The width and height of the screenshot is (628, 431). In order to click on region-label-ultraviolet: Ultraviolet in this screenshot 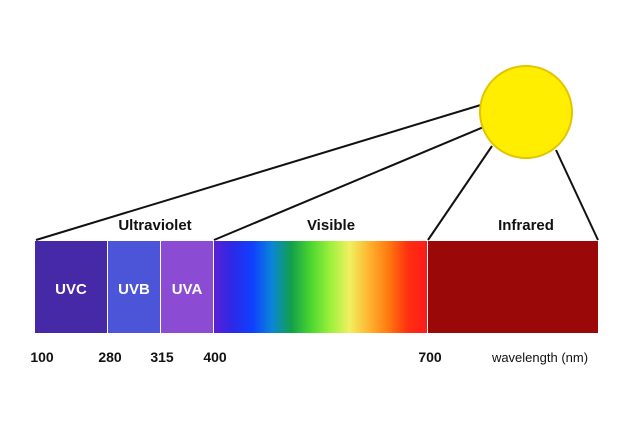, I will do `click(154, 225)`.